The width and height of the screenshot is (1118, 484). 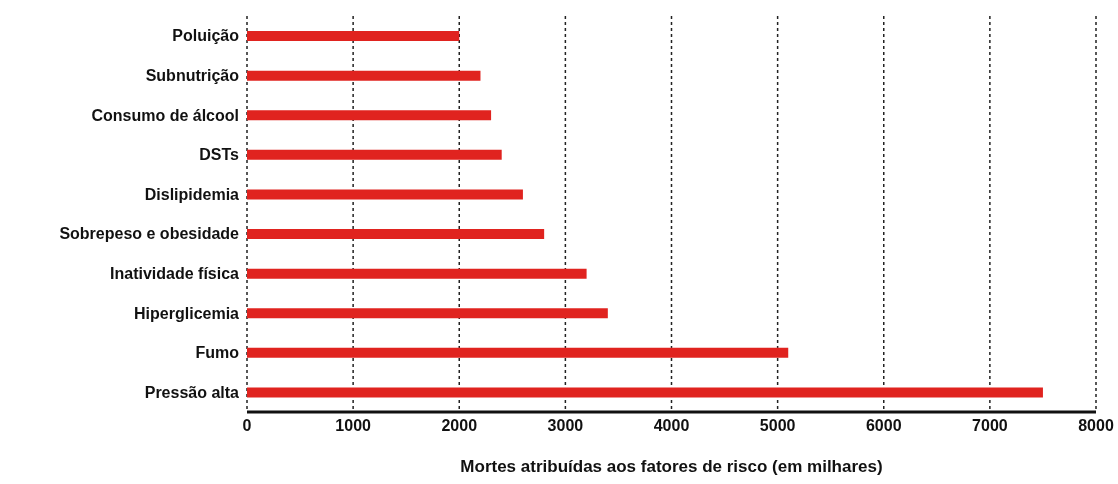 What do you see at coordinates (883, 426) in the screenshot?
I see `x-tick-label: 6000` at bounding box center [883, 426].